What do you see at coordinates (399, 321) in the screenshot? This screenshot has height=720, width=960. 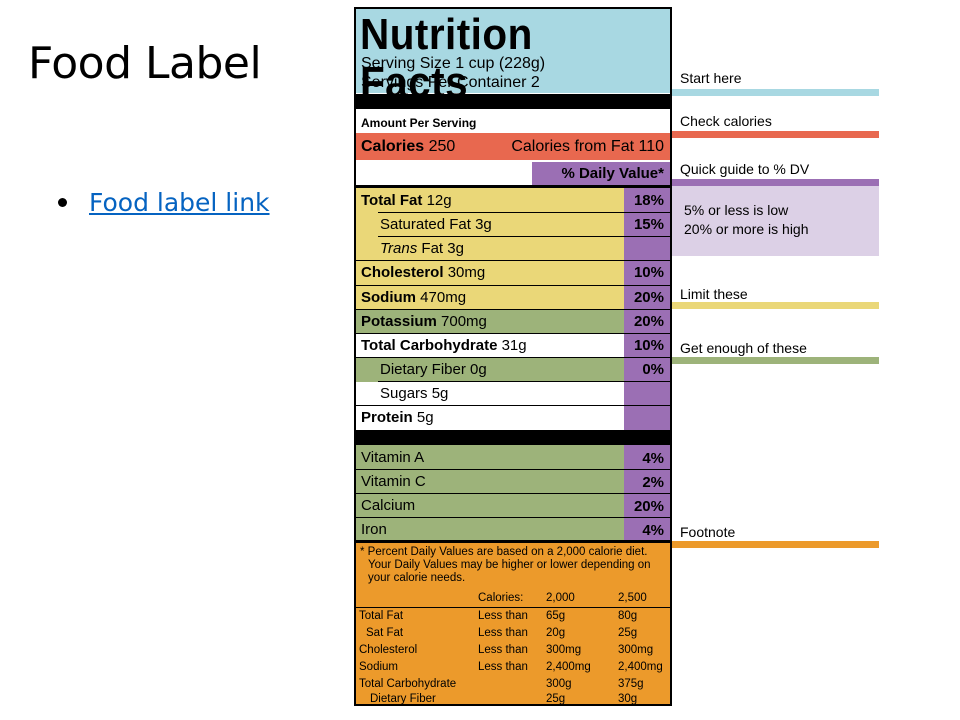 I see `nutrient-name: Potassium` at bounding box center [399, 321].